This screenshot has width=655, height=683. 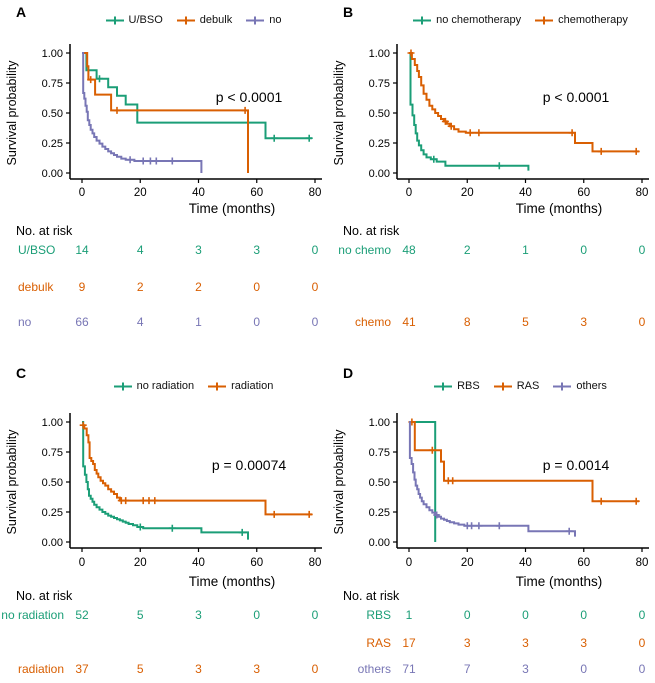 What do you see at coordinates (52, 483) in the screenshot?
I see `y-tick-label: 0.50` at bounding box center [52, 483].